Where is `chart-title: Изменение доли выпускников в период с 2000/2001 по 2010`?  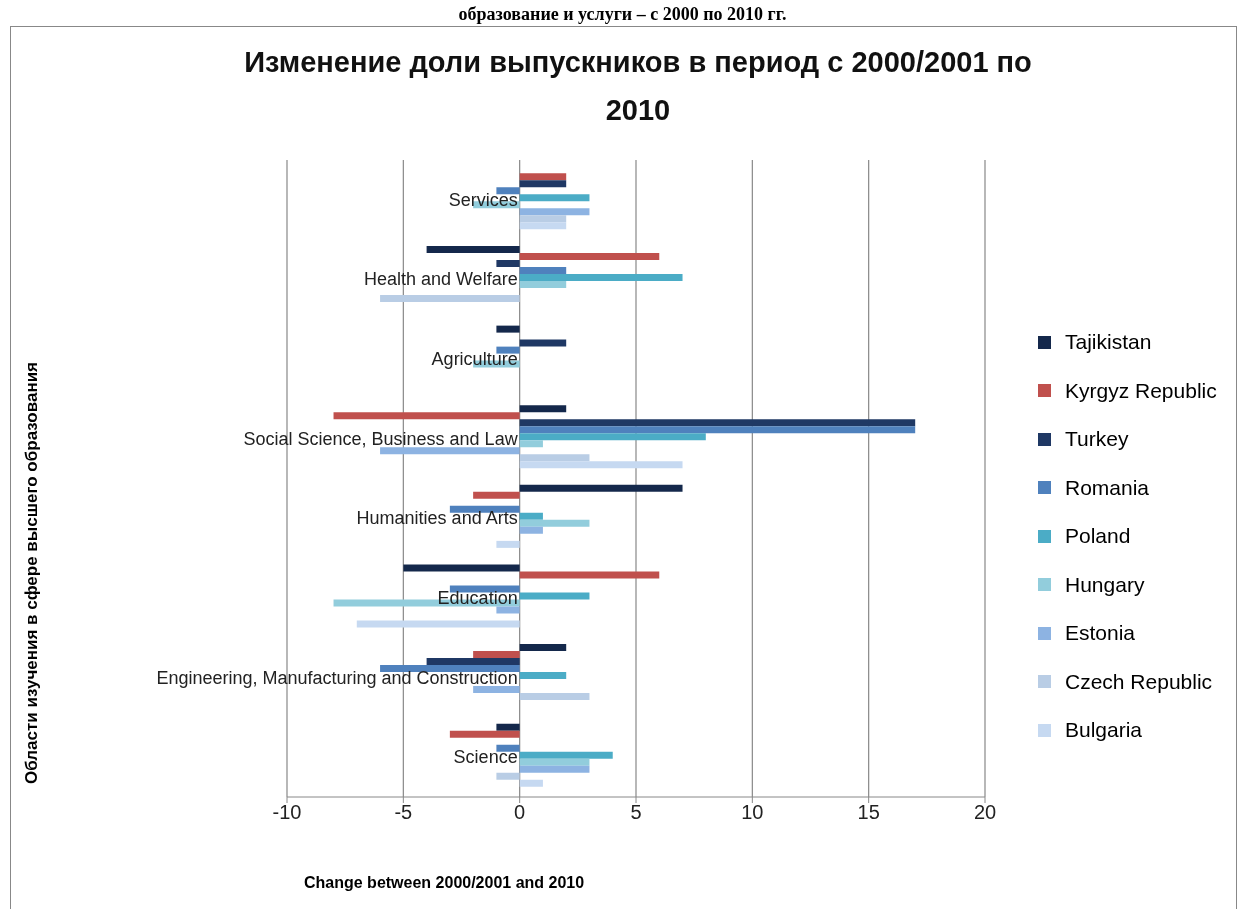 chart-title: Изменение доли выпускников в период с 2000/2001 по 2010 is located at coordinates (638, 86).